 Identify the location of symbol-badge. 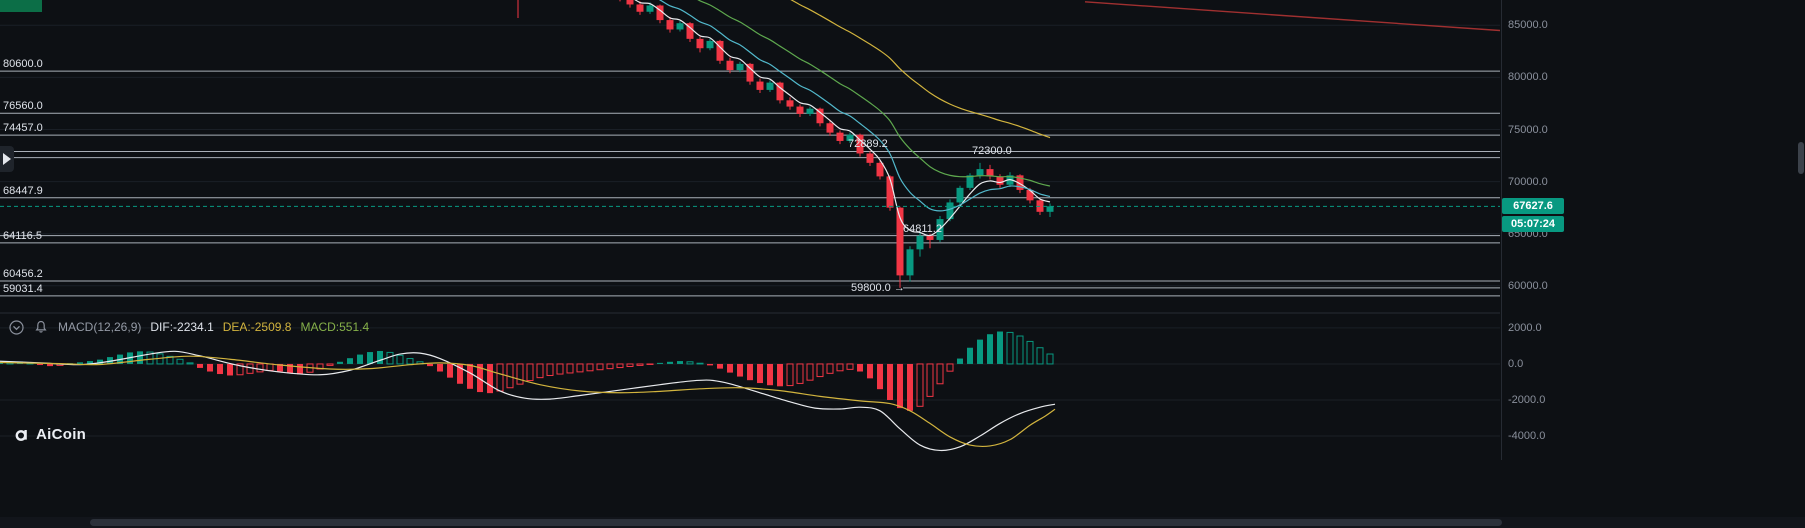
(21, 6).